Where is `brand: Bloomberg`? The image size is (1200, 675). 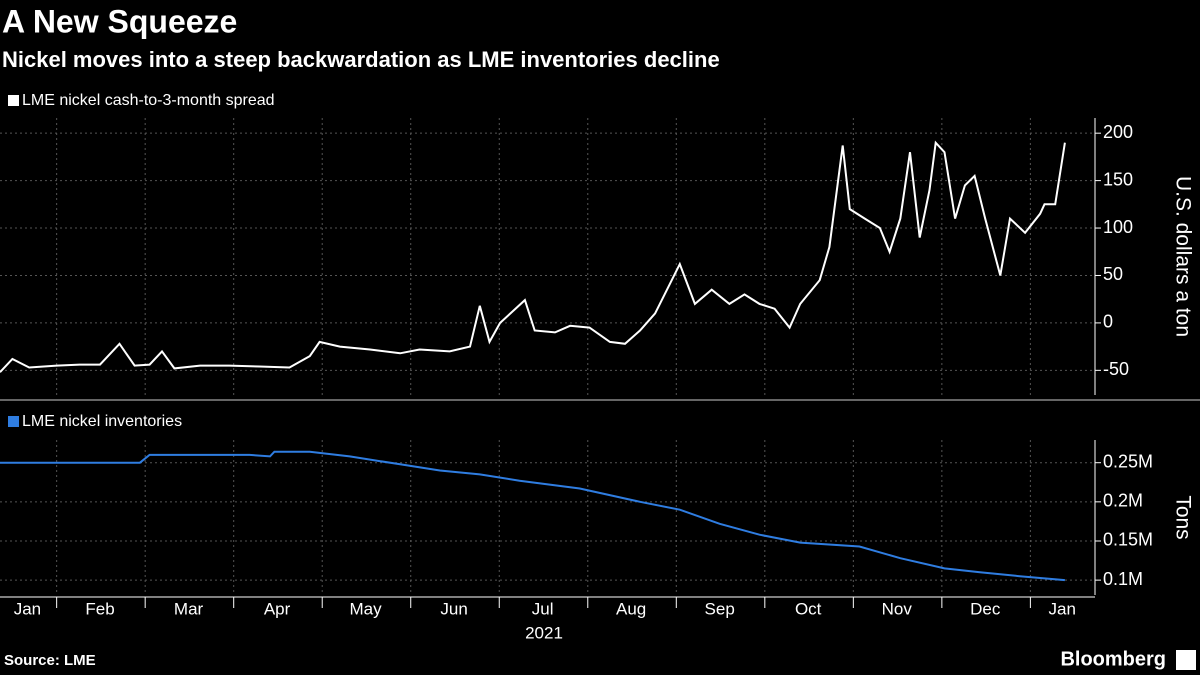 brand: Bloomberg is located at coordinates (1113, 659).